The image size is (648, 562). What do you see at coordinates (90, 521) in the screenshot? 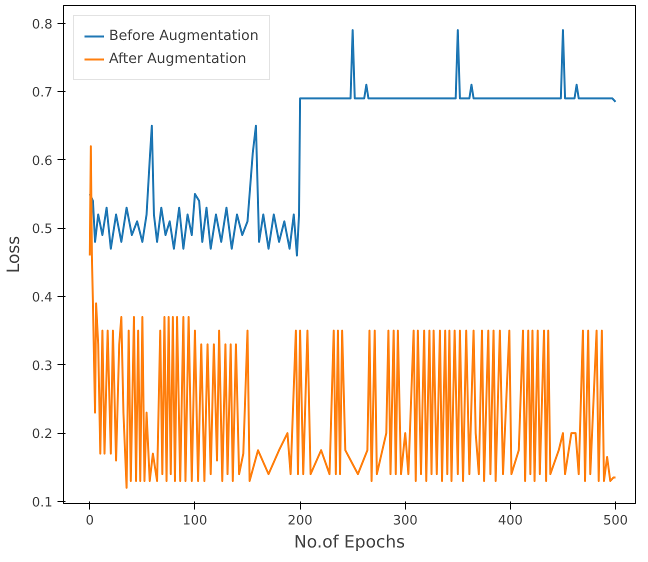
I see `x-tick-label: 0` at bounding box center [90, 521].